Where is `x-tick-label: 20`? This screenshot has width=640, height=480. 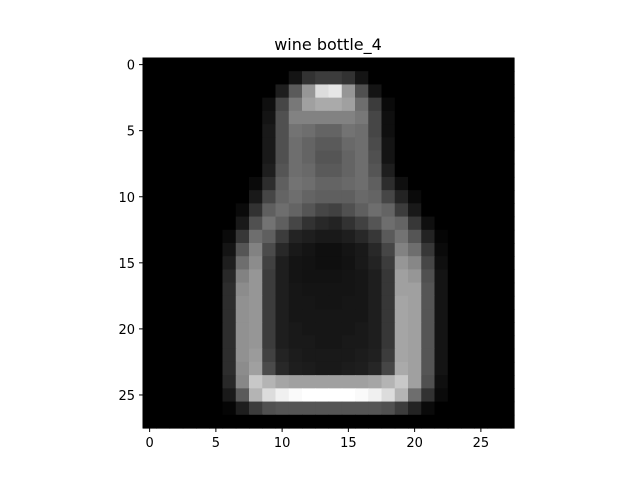
x-tick-label: 20 is located at coordinates (414, 443).